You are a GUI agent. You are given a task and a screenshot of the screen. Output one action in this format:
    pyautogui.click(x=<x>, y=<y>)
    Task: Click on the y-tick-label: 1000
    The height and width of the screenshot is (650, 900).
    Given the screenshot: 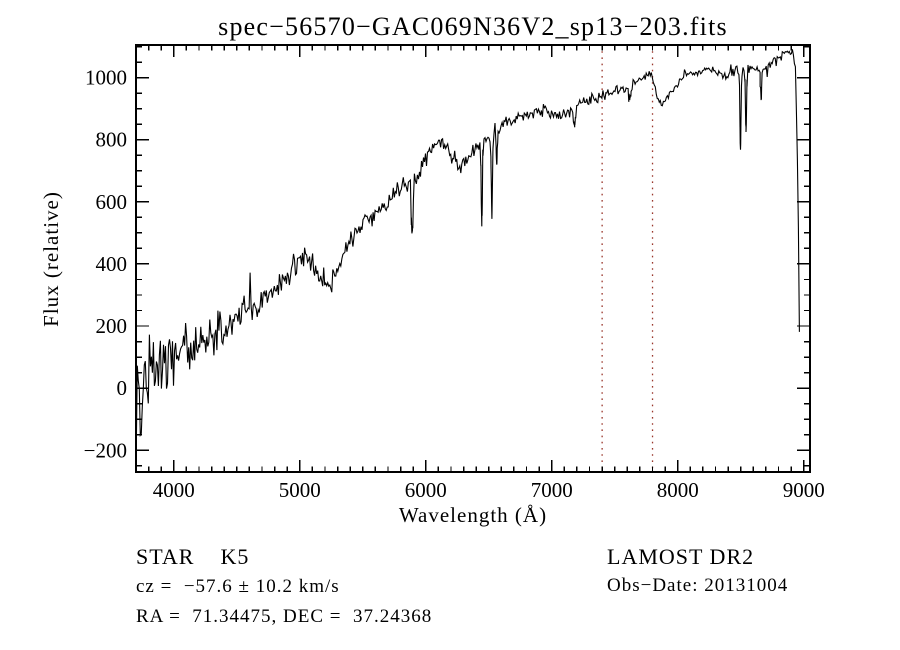 What is the action you would take?
    pyautogui.click(x=106, y=78)
    